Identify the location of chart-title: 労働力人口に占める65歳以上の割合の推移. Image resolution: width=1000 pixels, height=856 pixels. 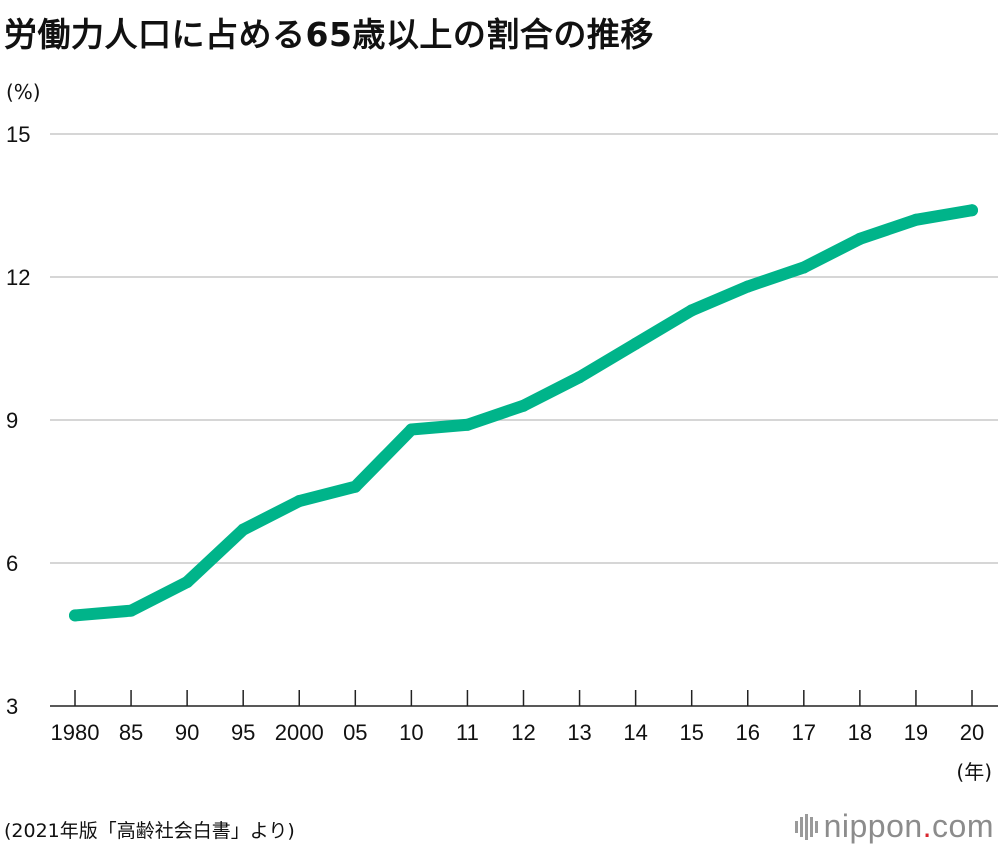
(329, 34).